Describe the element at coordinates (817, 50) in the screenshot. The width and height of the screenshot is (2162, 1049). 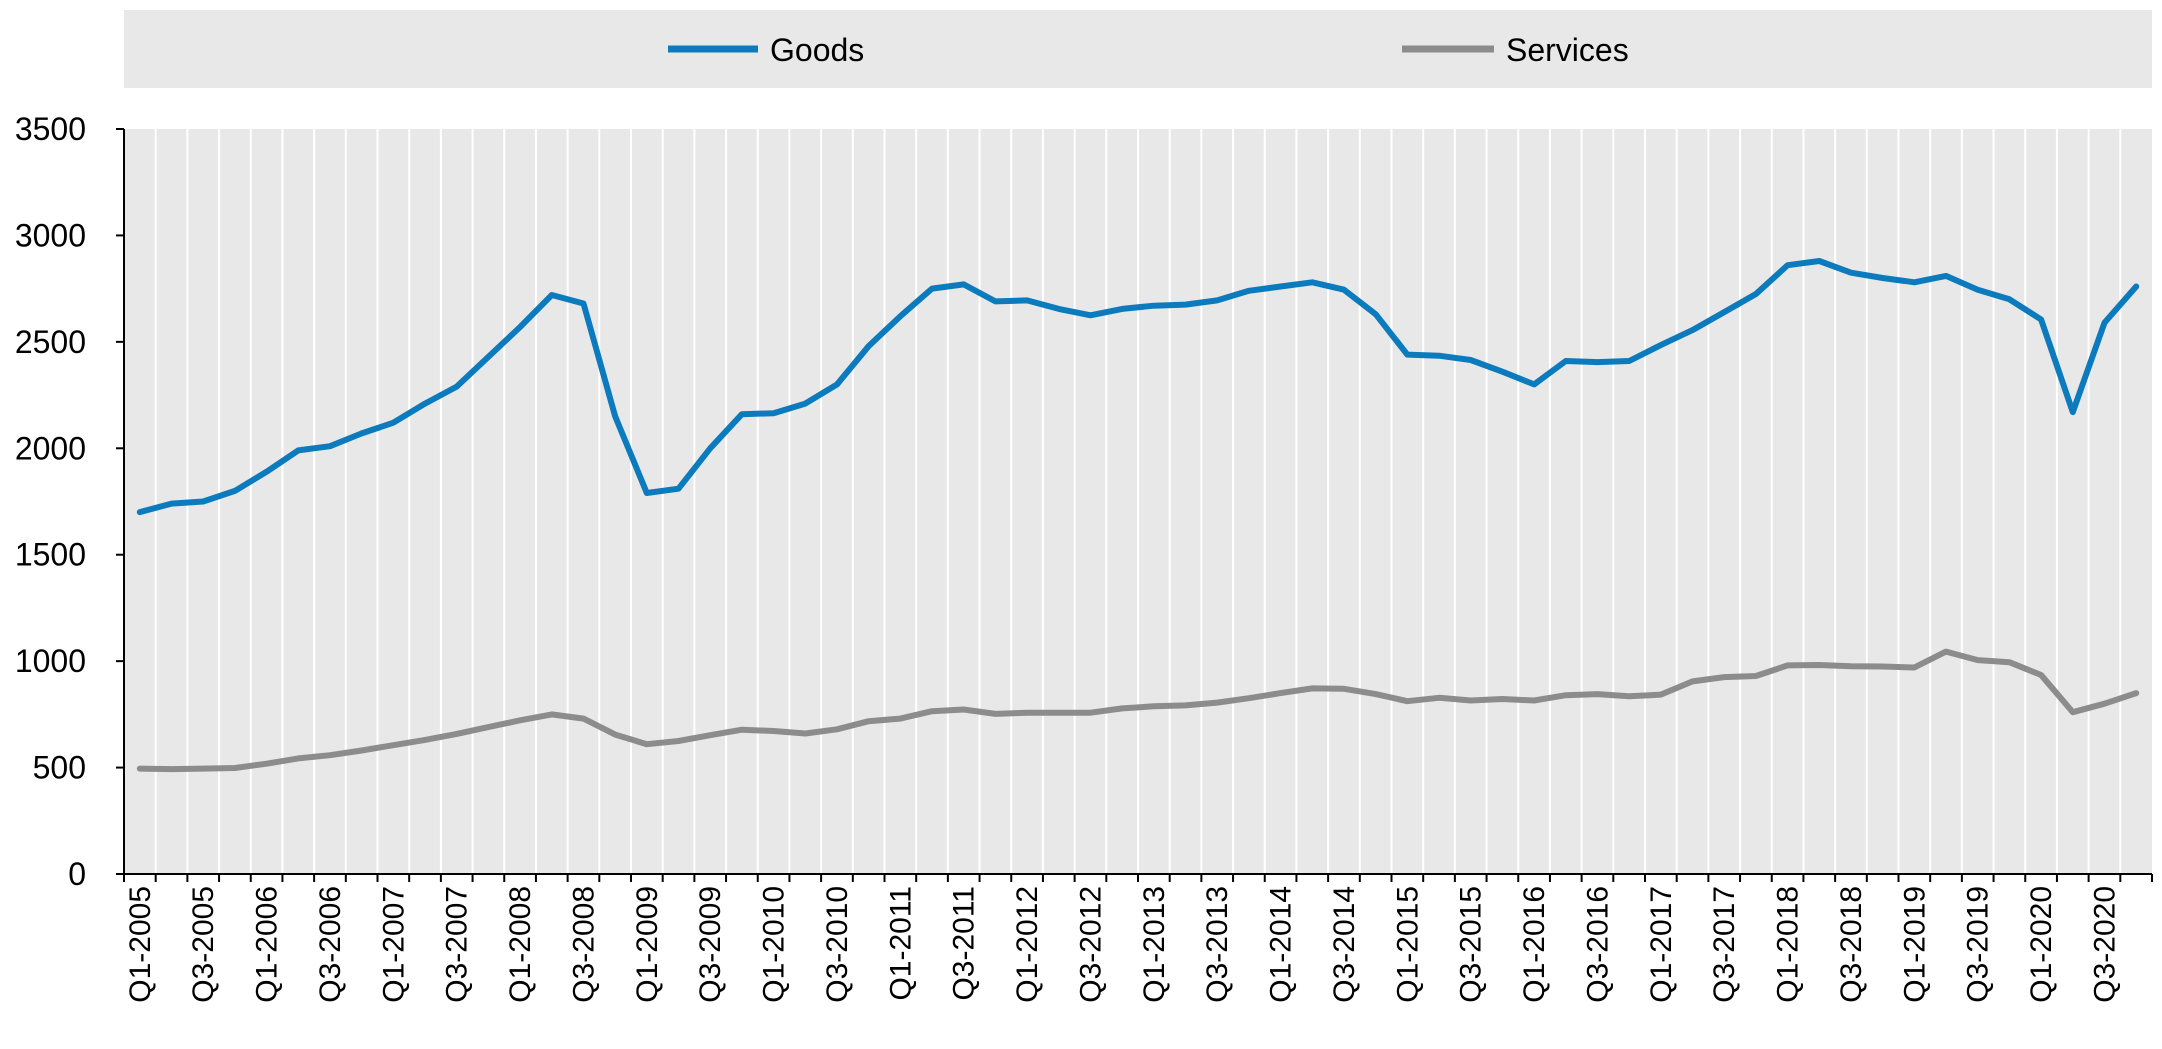
I see `legend-label-goods: Goods` at that location.